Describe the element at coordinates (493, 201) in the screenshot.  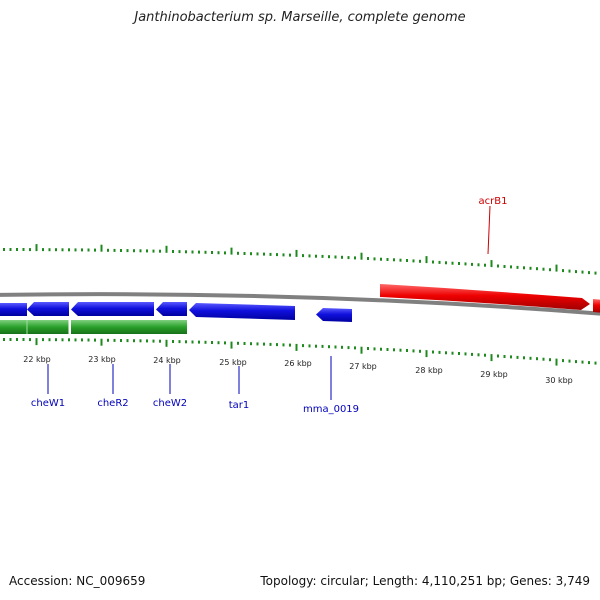
I see `gene-label-acrB1: acrB1` at that location.